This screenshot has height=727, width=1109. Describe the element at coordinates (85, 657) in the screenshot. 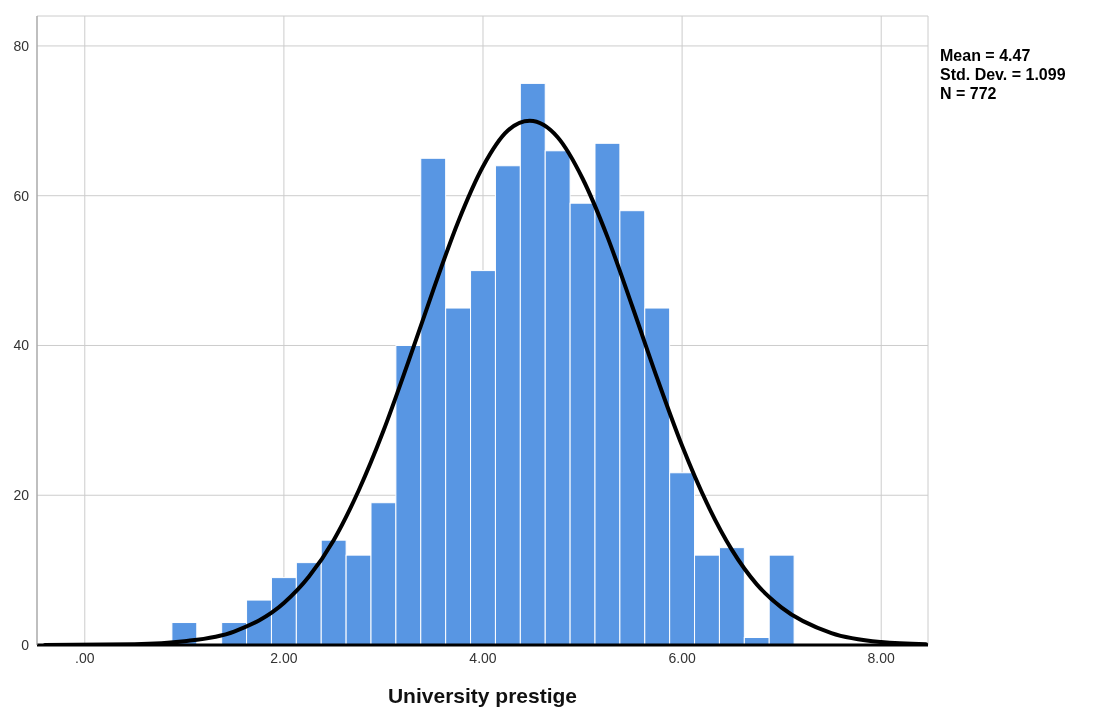

I see `x-tick-label: .00` at that location.